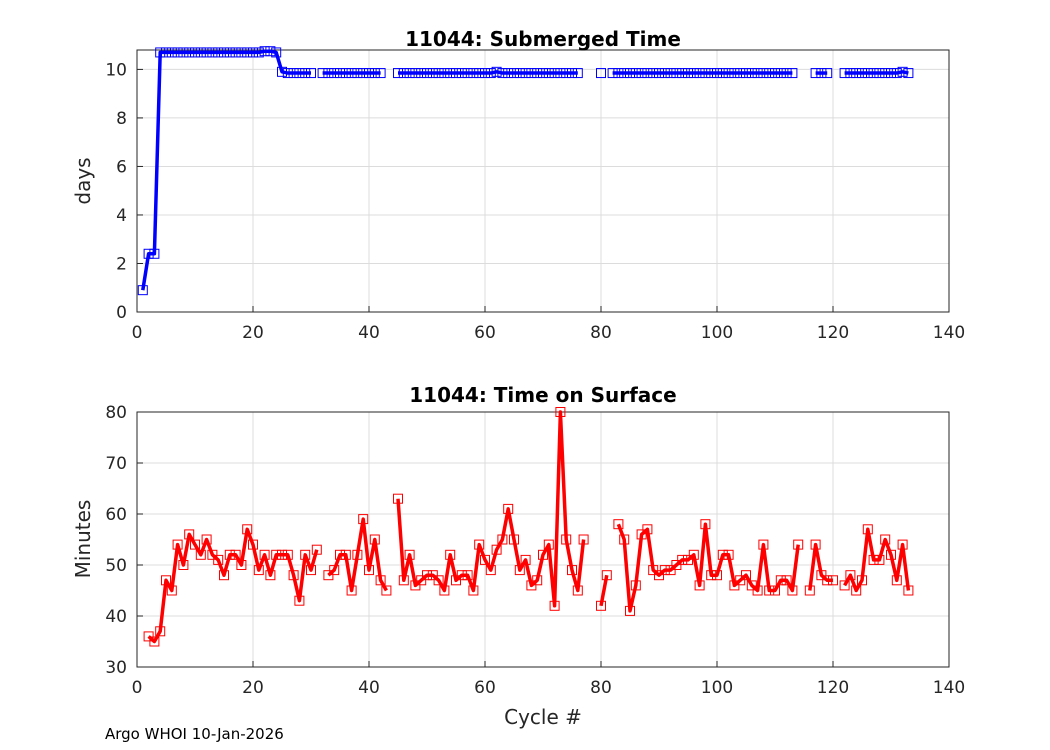 This screenshot has width=1050, height=750. What do you see at coordinates (116, 464) in the screenshot?
I see `surface-time-ytick-label: 70` at bounding box center [116, 464].